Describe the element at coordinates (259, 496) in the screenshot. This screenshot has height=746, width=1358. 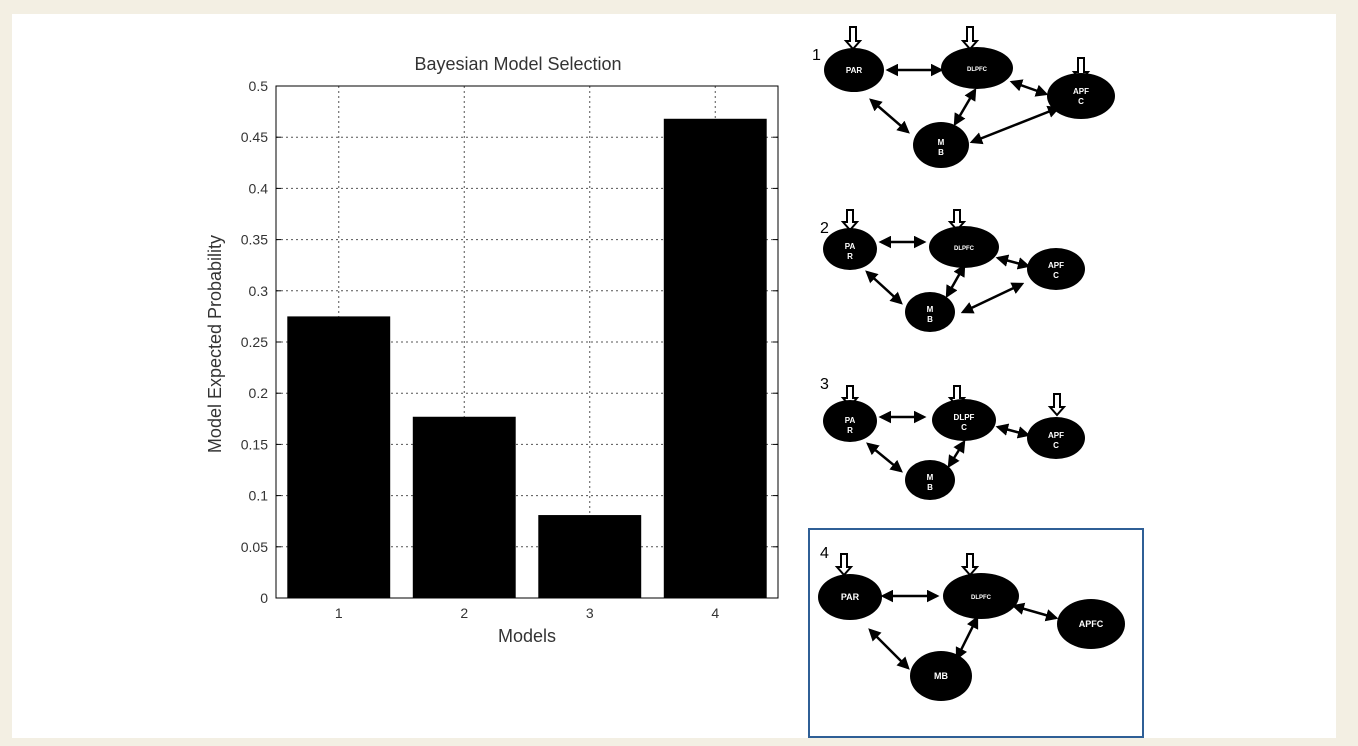
I see `y-tick-label: 0.1` at that location.